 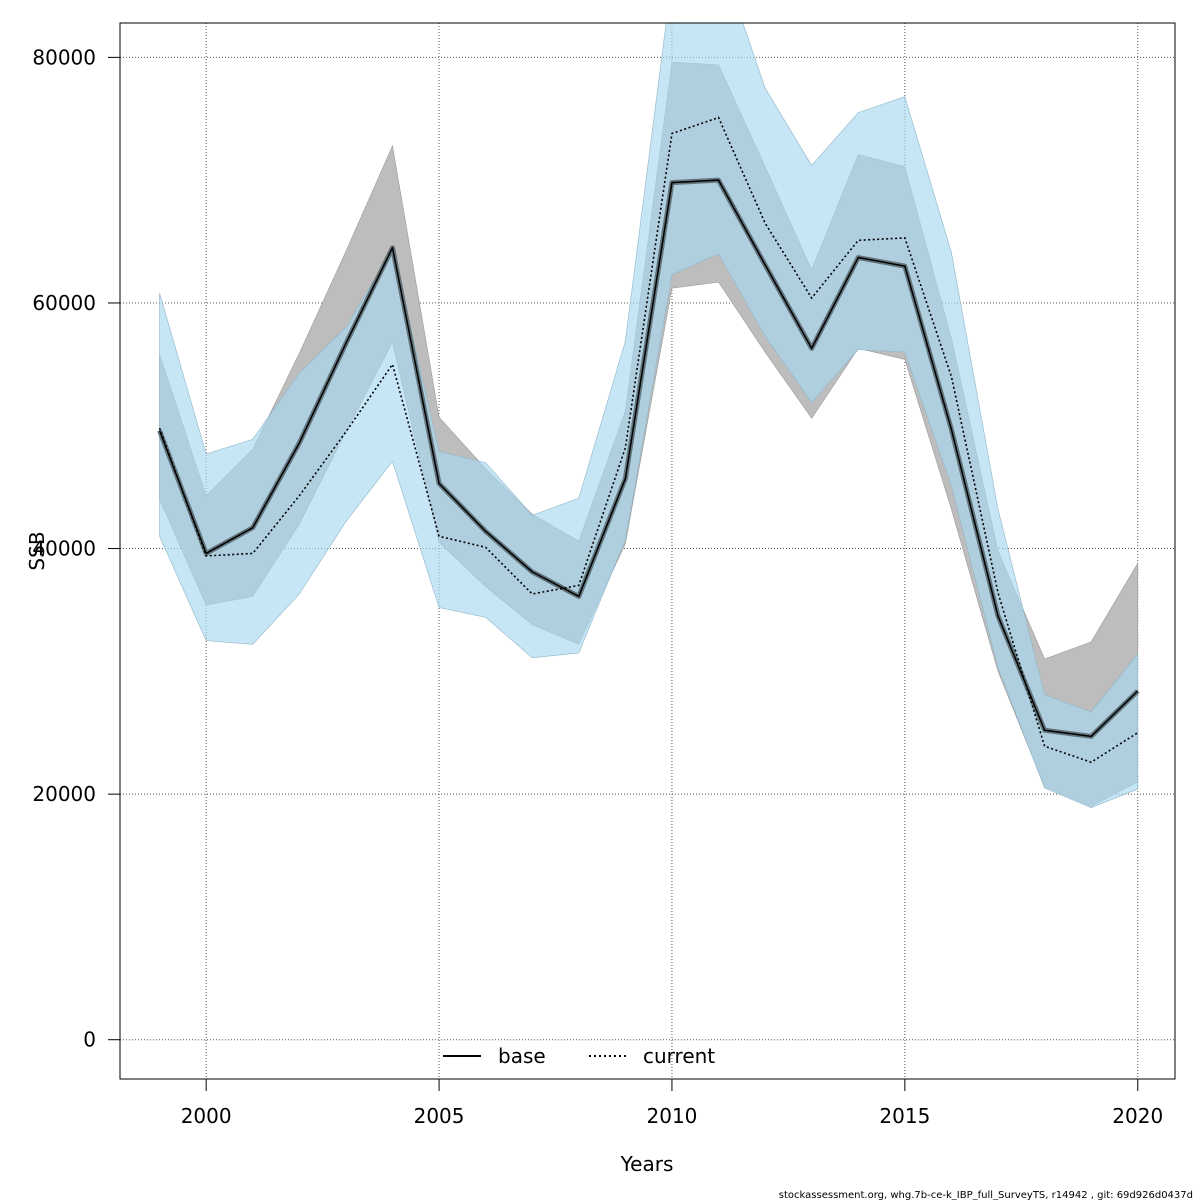 What do you see at coordinates (37, 550) in the screenshot?
I see `y-axis-title: SSB` at bounding box center [37, 550].